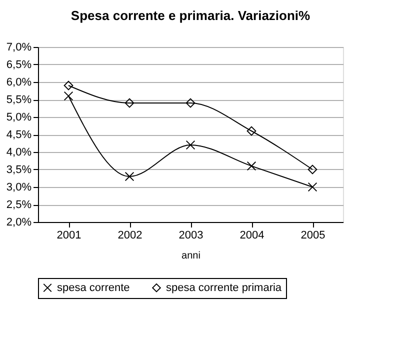 The image size is (406, 342). Describe the element at coordinates (313, 236) in the screenshot. I see `x-tick-label: 2005` at that location.